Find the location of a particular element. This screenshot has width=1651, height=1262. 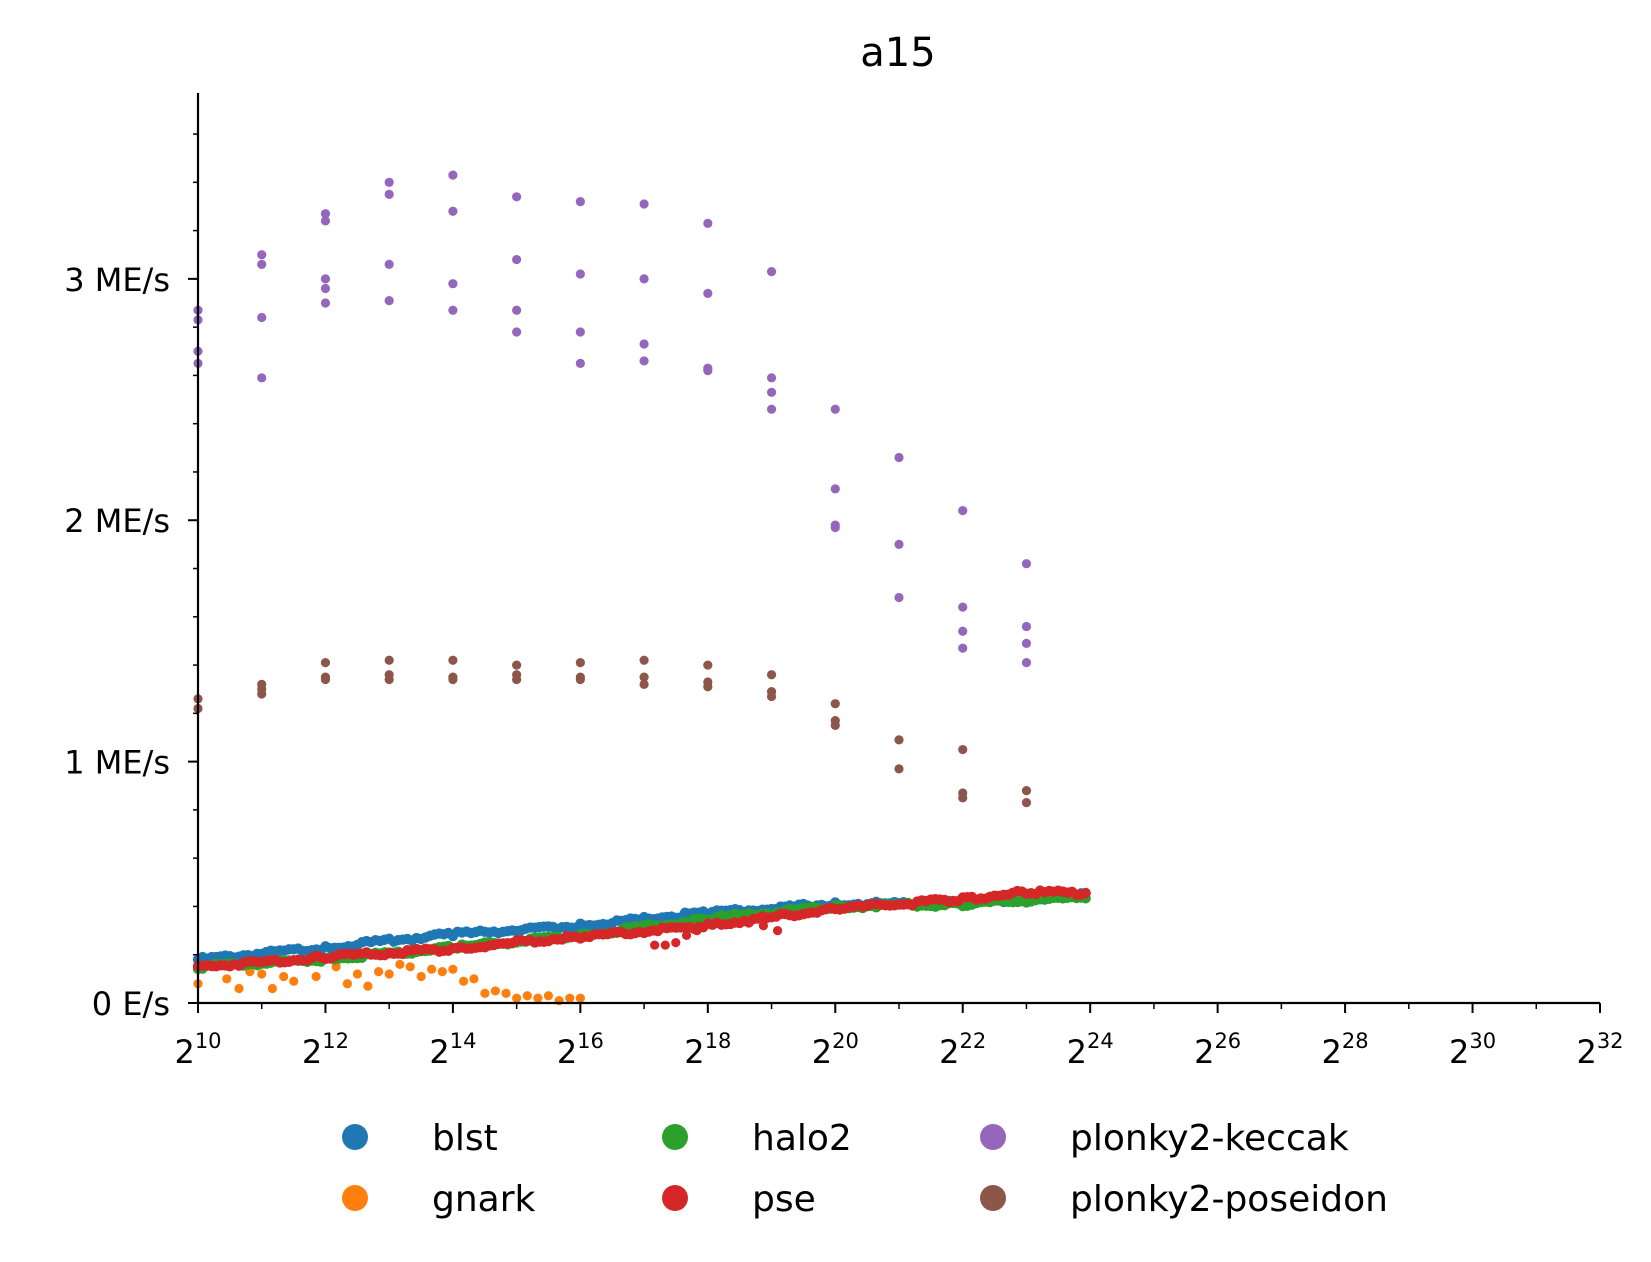

legend-item-gnark: gnark is located at coordinates (439, 1199).